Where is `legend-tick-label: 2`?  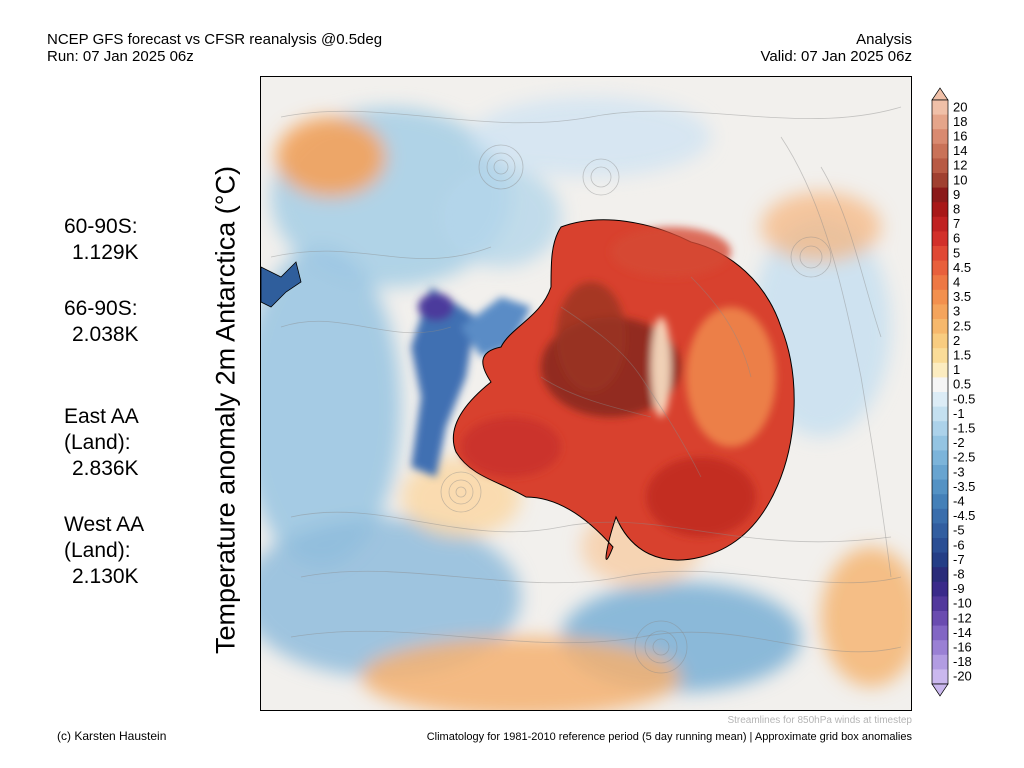
legend-tick-label: 2 is located at coordinates (956, 340).